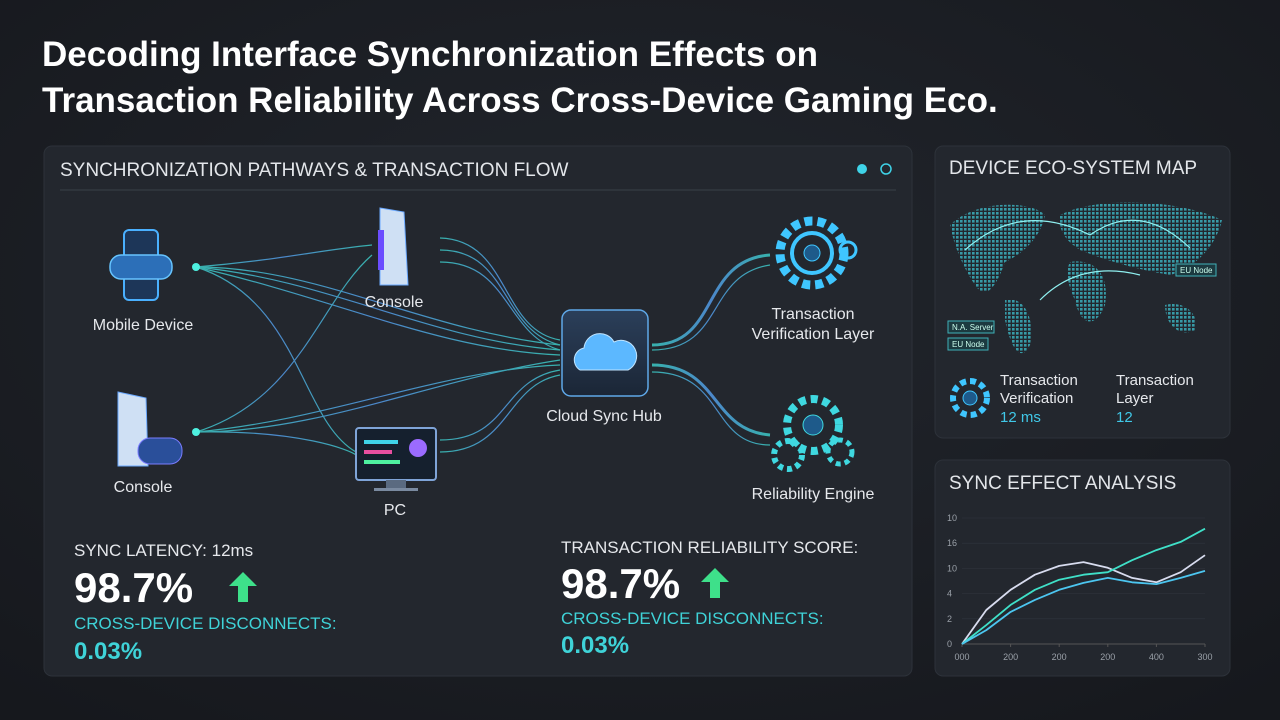 The height and width of the screenshot is (720, 1280). Describe the element at coordinates (1077, 260) in the screenshot. I see `map-links` at that location.